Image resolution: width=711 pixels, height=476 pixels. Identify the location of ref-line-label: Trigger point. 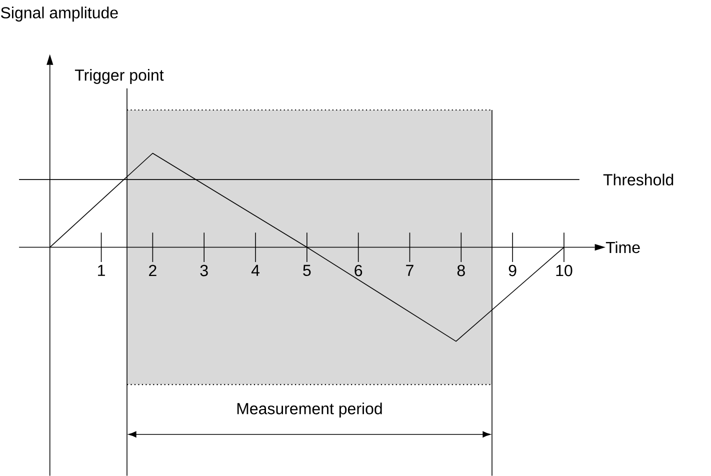
(119, 76).